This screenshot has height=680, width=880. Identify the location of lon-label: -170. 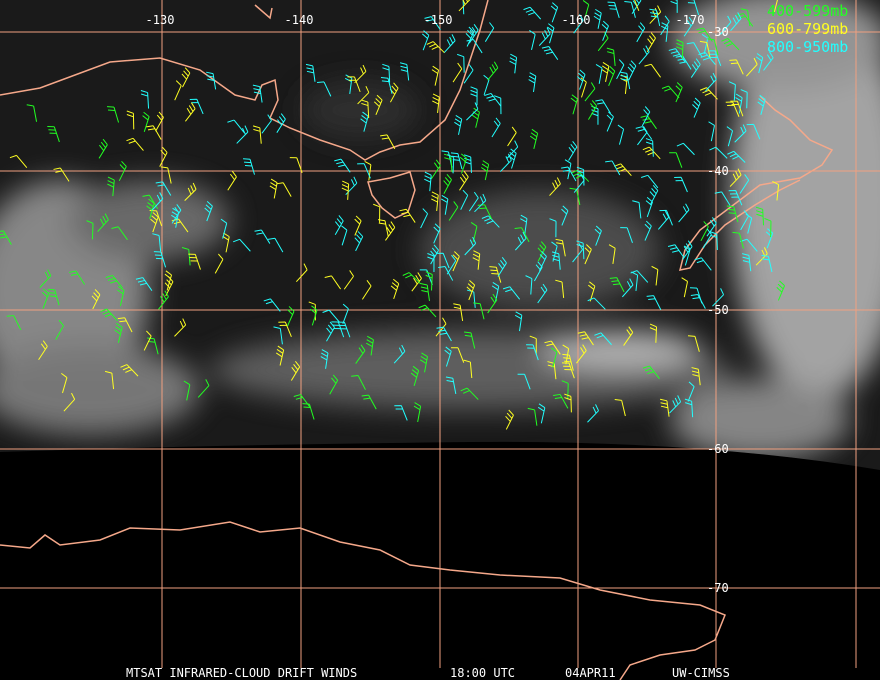
(690, 20).